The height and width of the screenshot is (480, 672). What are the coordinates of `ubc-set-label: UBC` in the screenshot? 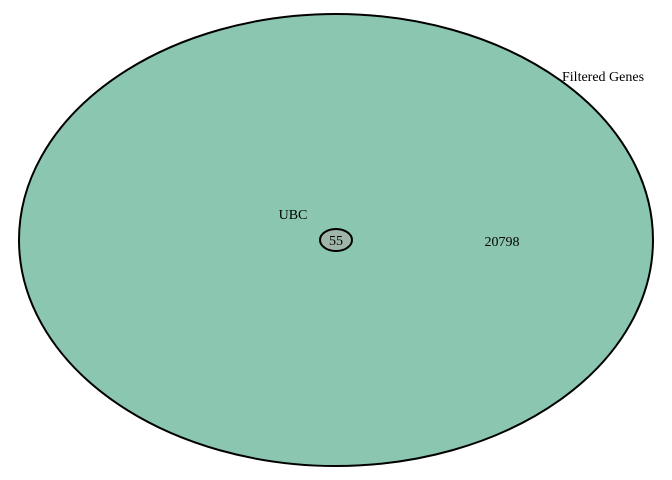 It's located at (293, 215).